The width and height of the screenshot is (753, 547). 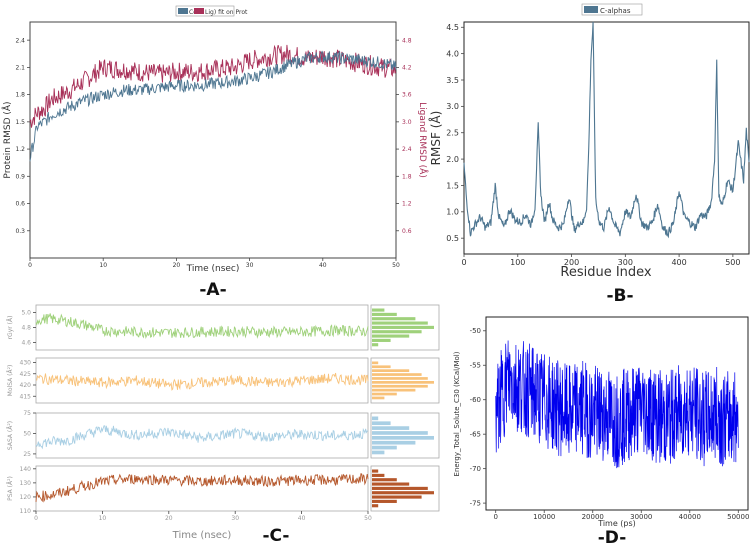 What do you see at coordinates (601, 260) in the screenshot?
I see `chart-b-xticks: 0 100 200 300 400 500` at bounding box center [601, 260].